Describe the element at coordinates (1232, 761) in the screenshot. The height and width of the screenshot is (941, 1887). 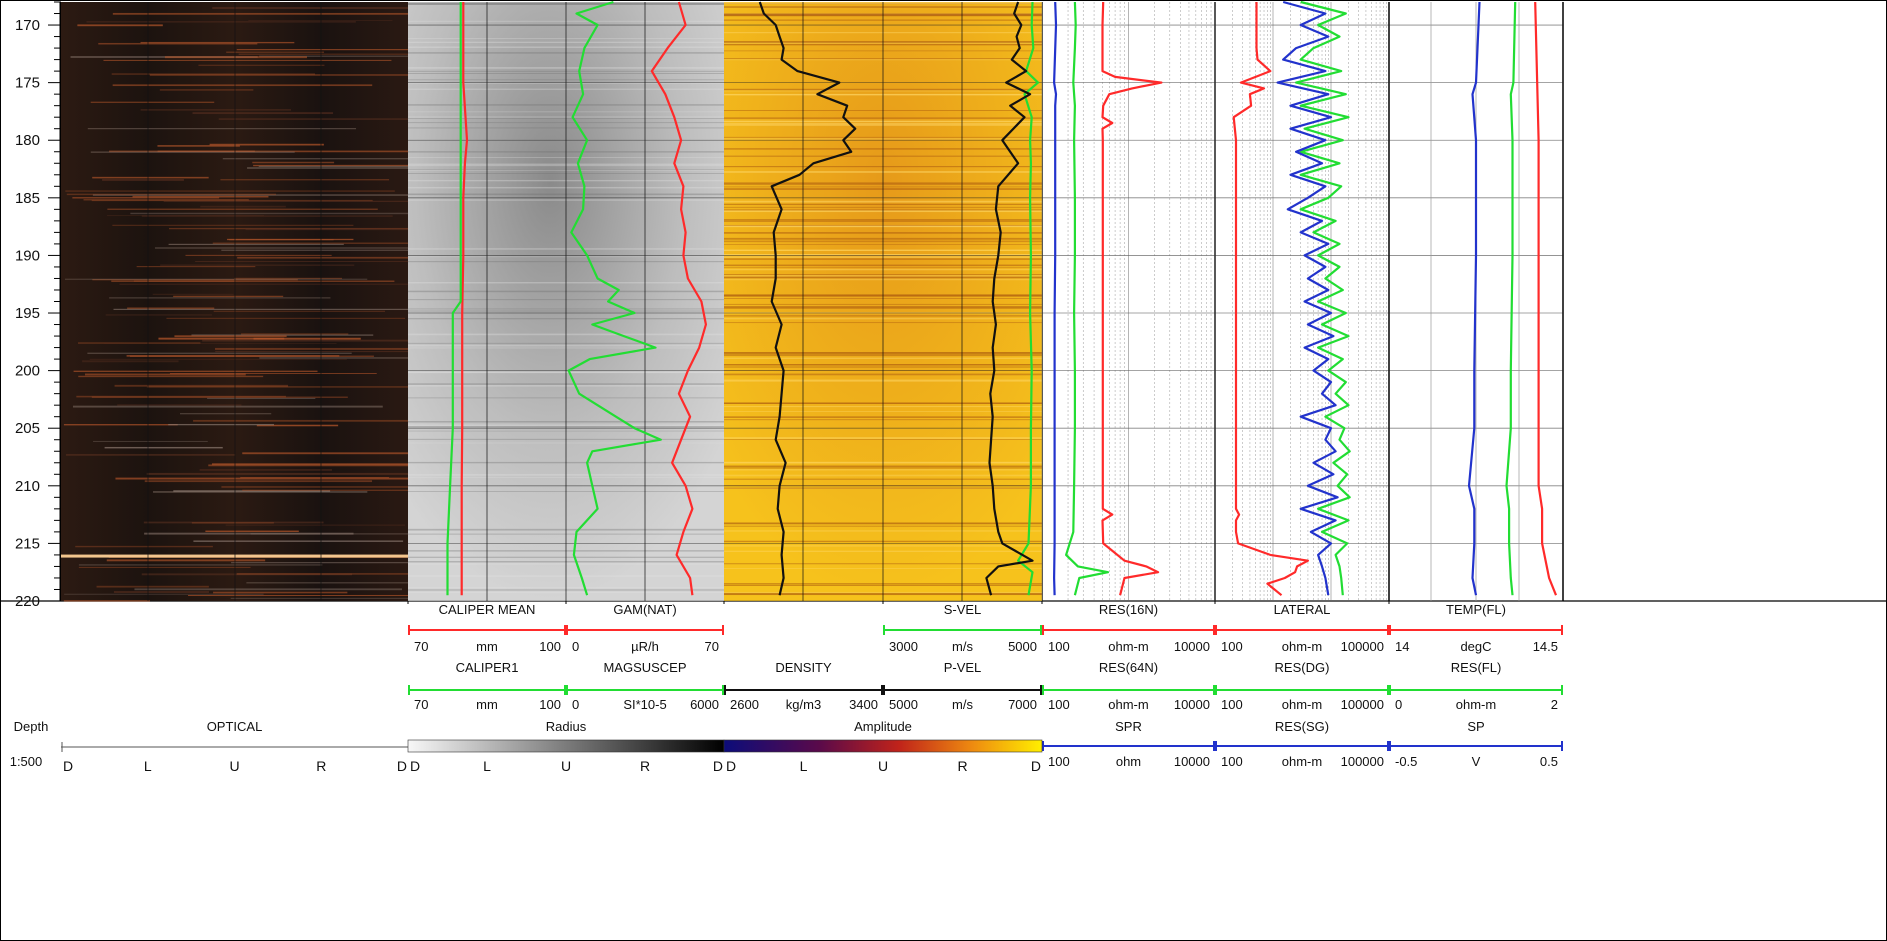
I see `header-min-res-sg: 100` at that location.